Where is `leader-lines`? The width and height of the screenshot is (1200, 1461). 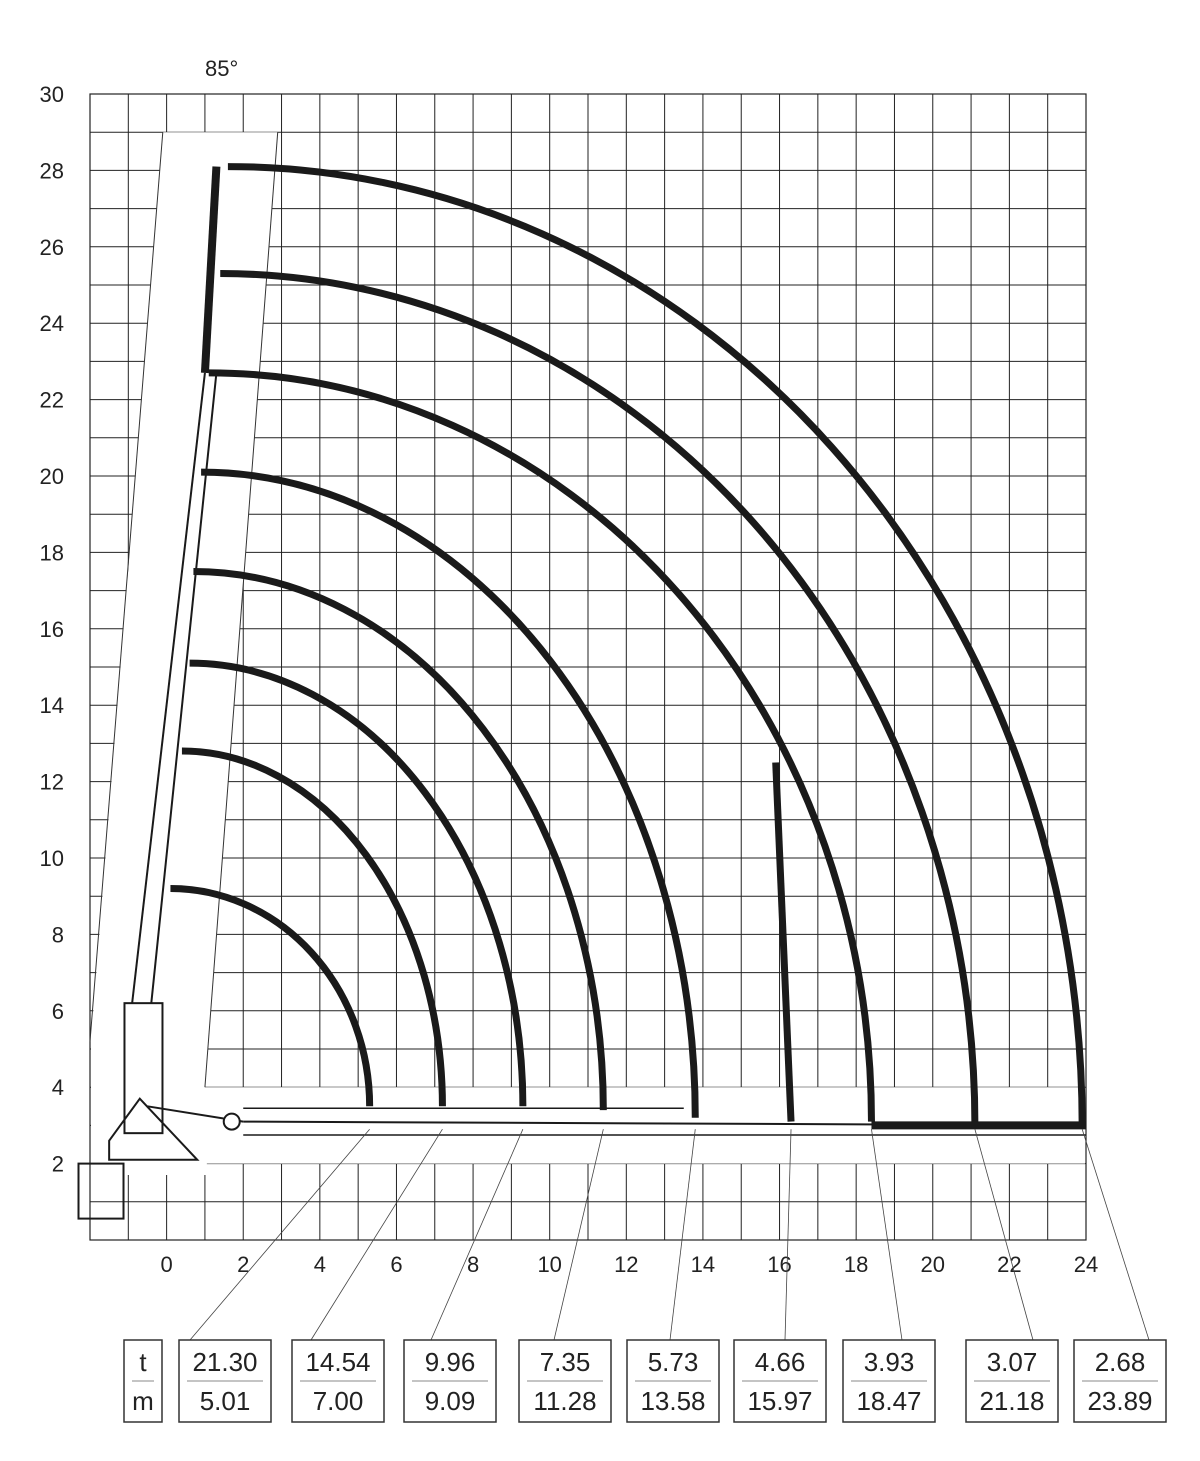 leader-lines is located at coordinates (669, 1234).